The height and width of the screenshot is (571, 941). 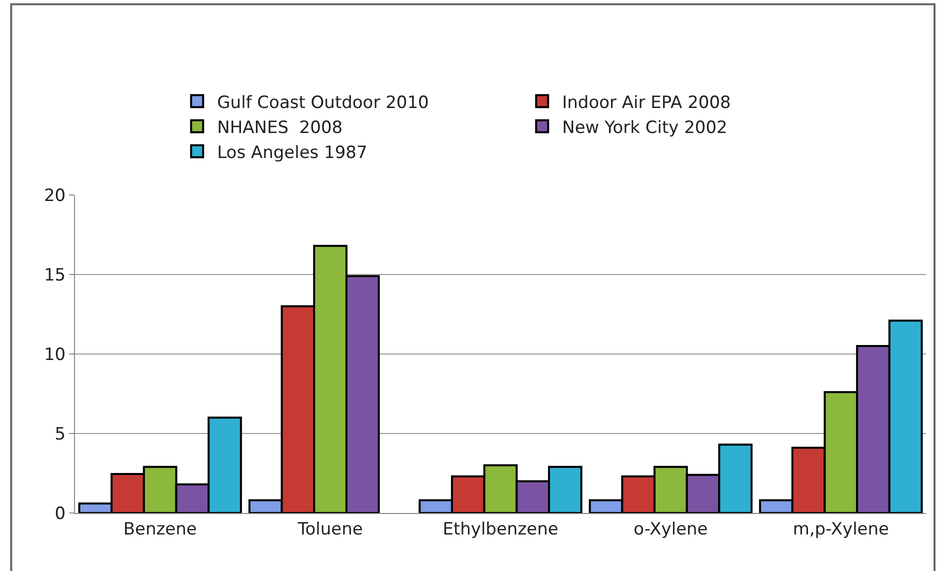 I want to click on x-tick-label: o-Xylene, so click(x=671, y=529).